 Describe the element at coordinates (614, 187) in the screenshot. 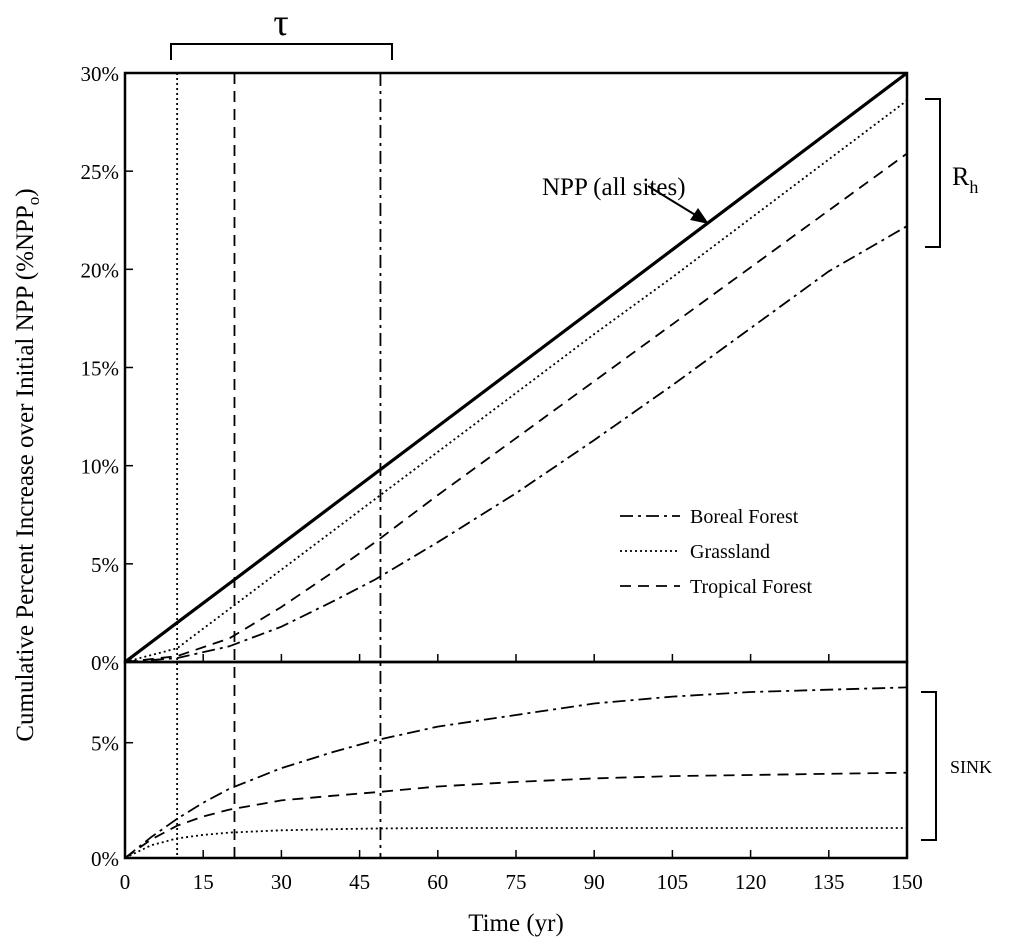

I see `npp-label: NPP (all sites)` at that location.